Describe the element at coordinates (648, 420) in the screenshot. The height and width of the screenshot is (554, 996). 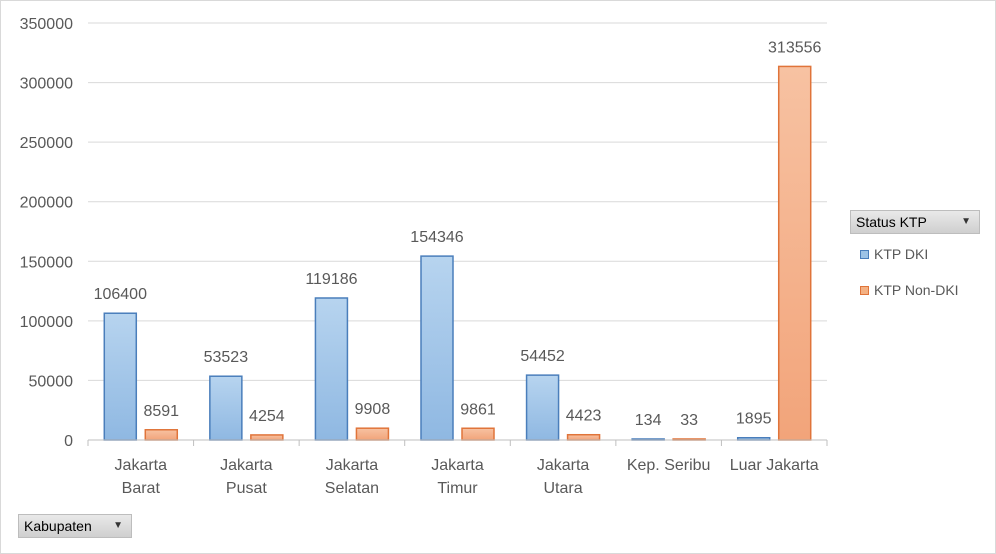
I see `data-label: 134` at that location.